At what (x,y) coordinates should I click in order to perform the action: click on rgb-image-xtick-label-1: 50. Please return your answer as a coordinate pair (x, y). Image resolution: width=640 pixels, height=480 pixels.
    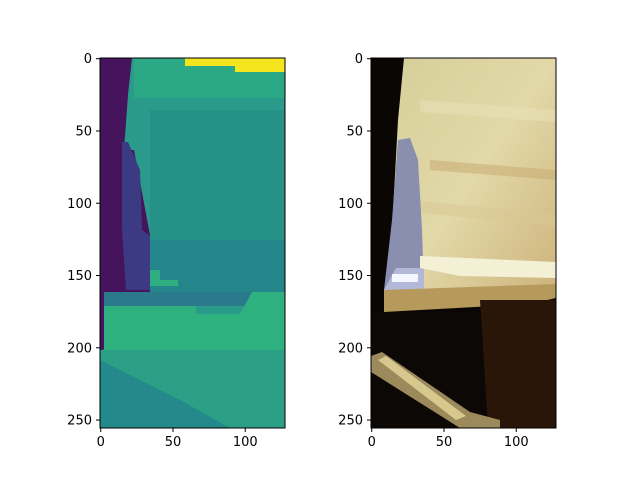
    Looking at the image, I should click on (444, 442).